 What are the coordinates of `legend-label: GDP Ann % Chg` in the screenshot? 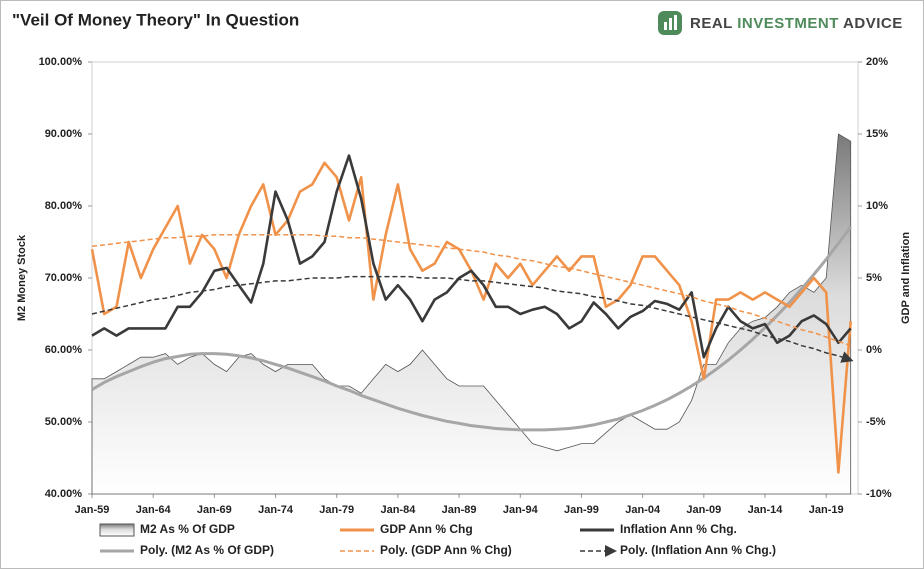 It's located at (426, 529).